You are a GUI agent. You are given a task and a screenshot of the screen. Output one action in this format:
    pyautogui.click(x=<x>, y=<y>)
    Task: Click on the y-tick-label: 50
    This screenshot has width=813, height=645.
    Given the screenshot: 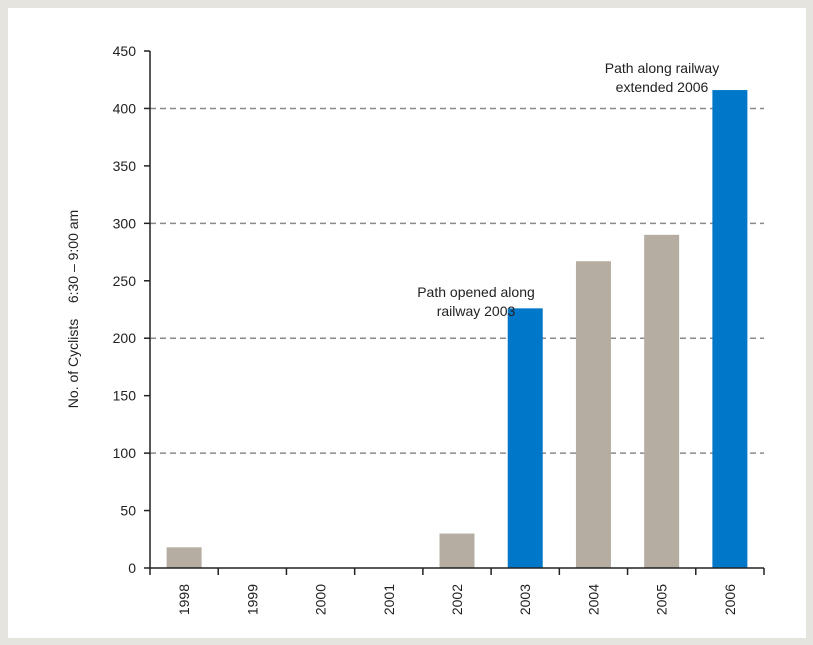 What is the action you would take?
    pyautogui.click(x=128, y=511)
    